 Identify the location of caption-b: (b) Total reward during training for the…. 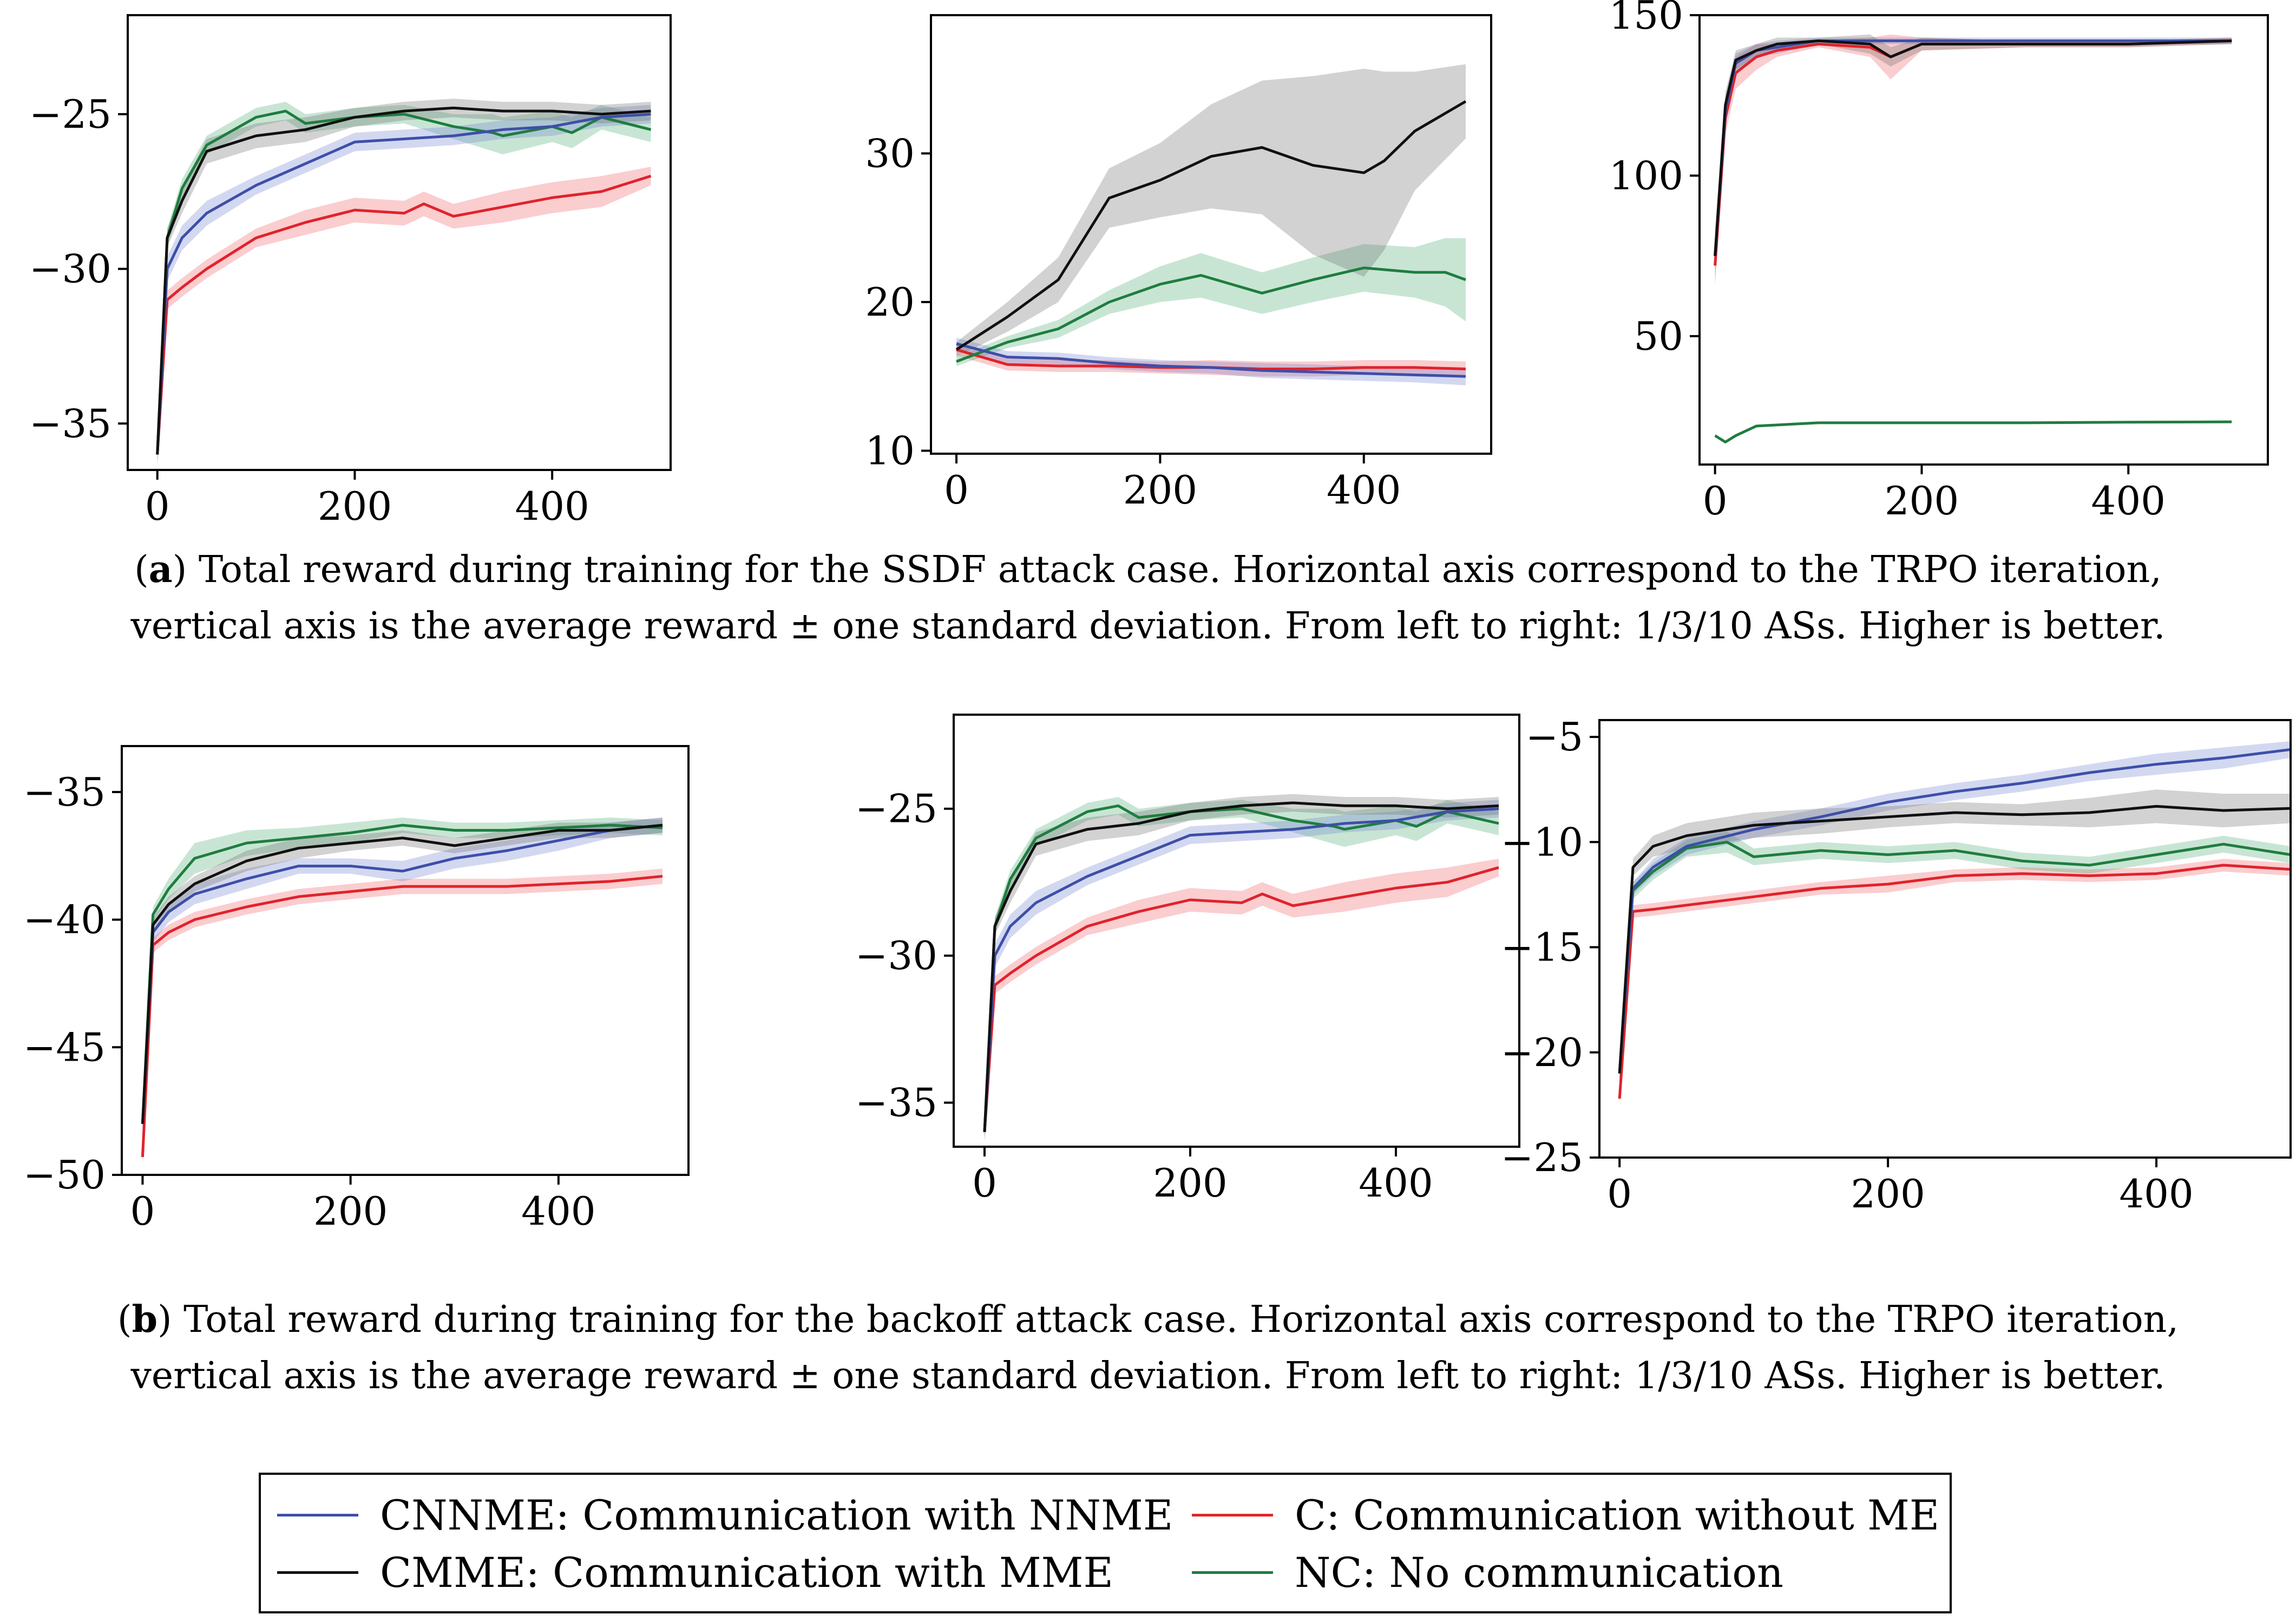
(1148, 1347).